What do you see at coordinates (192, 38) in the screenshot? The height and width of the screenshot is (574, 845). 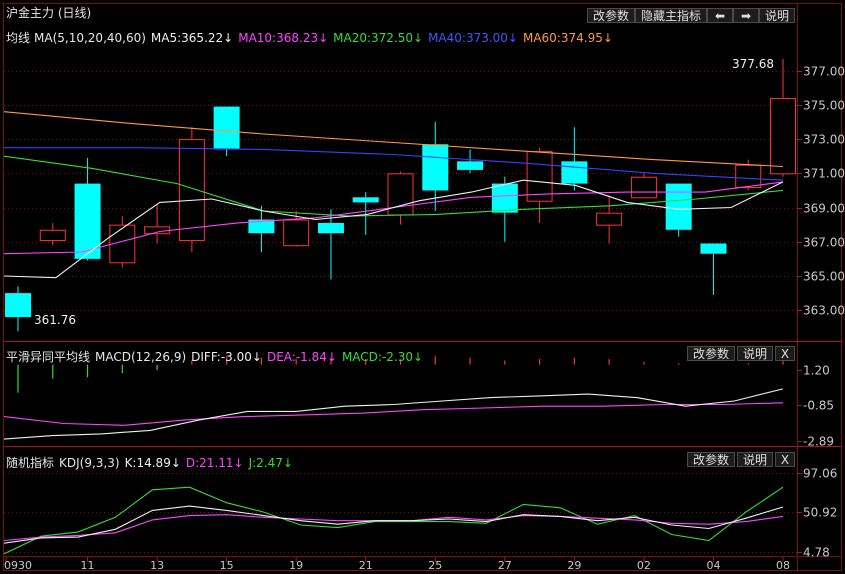 I see `ma5-value: MA5:365.22↓` at bounding box center [192, 38].